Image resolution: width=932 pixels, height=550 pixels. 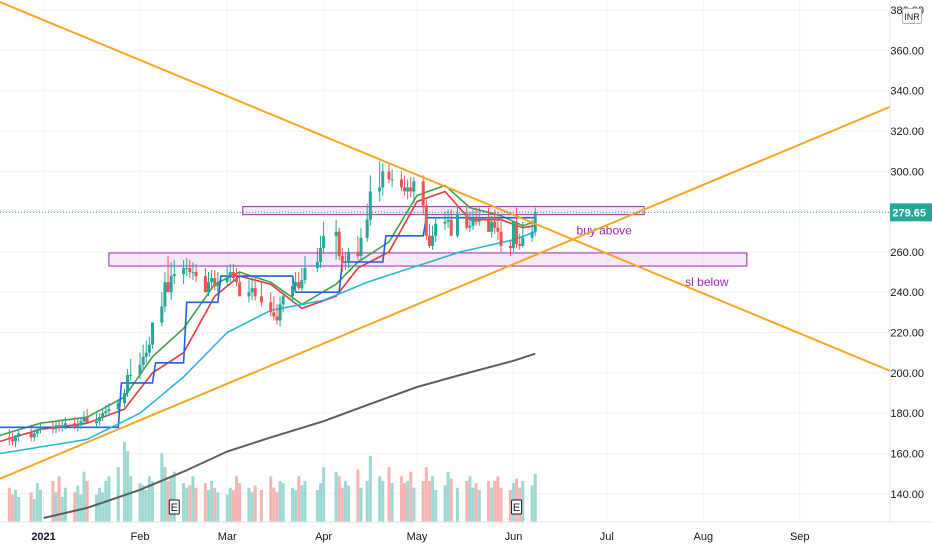 I want to click on price-tick-label: 360.00, so click(x=907, y=51).